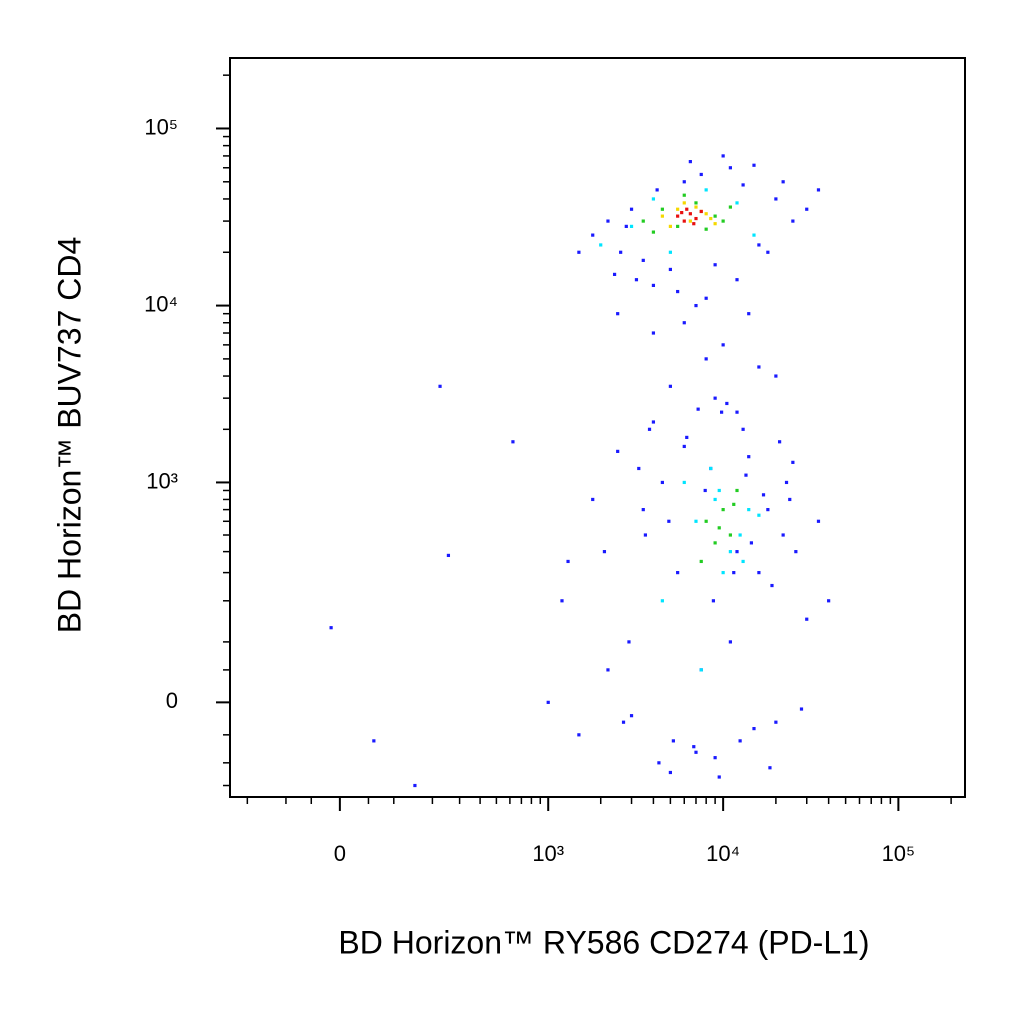 The image size is (1024, 1024). What do you see at coordinates (723, 853) in the screenshot?
I see `x-tick-label: 10⁴` at bounding box center [723, 853].